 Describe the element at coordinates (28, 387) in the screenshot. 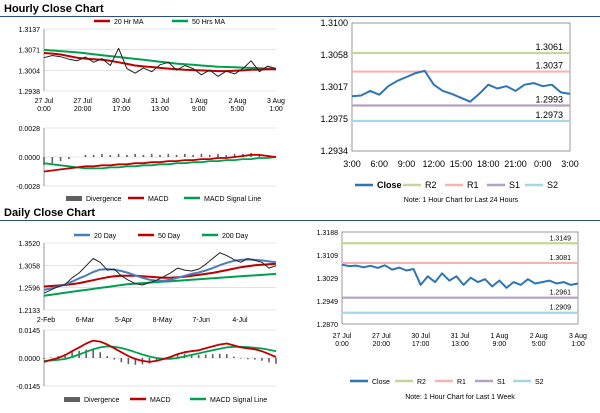

I see `daily-macd-y-tick: -0.0145` at that location.